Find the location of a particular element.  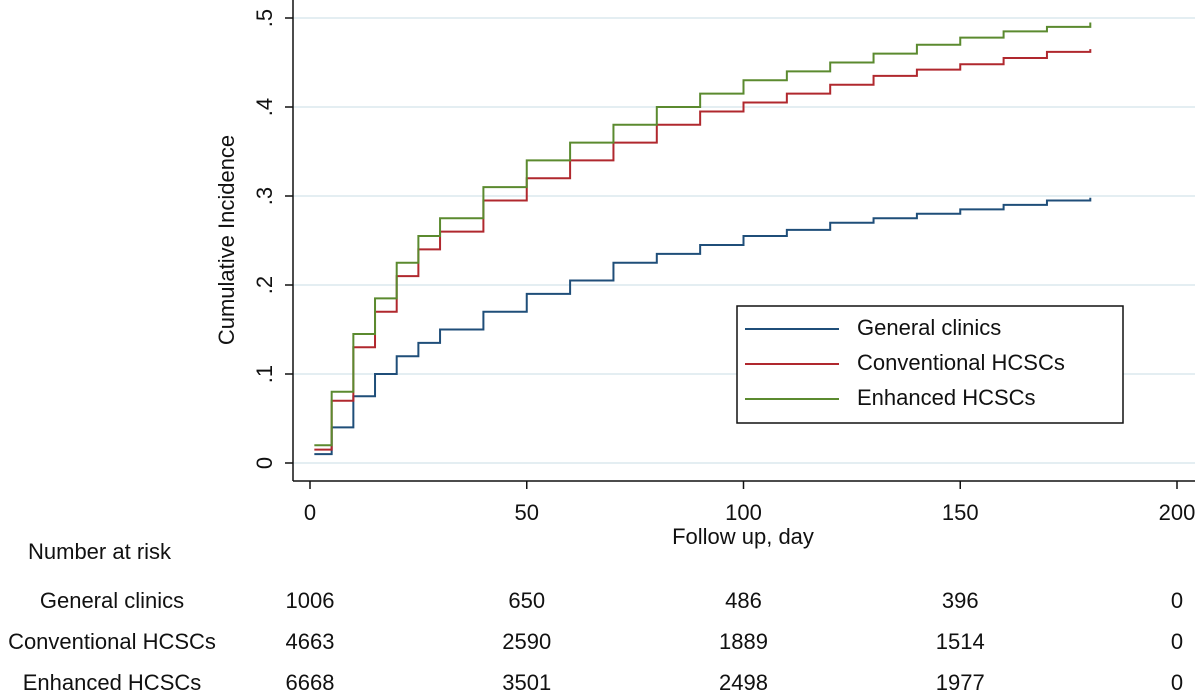

risk-count: 486 is located at coordinates (743, 600).